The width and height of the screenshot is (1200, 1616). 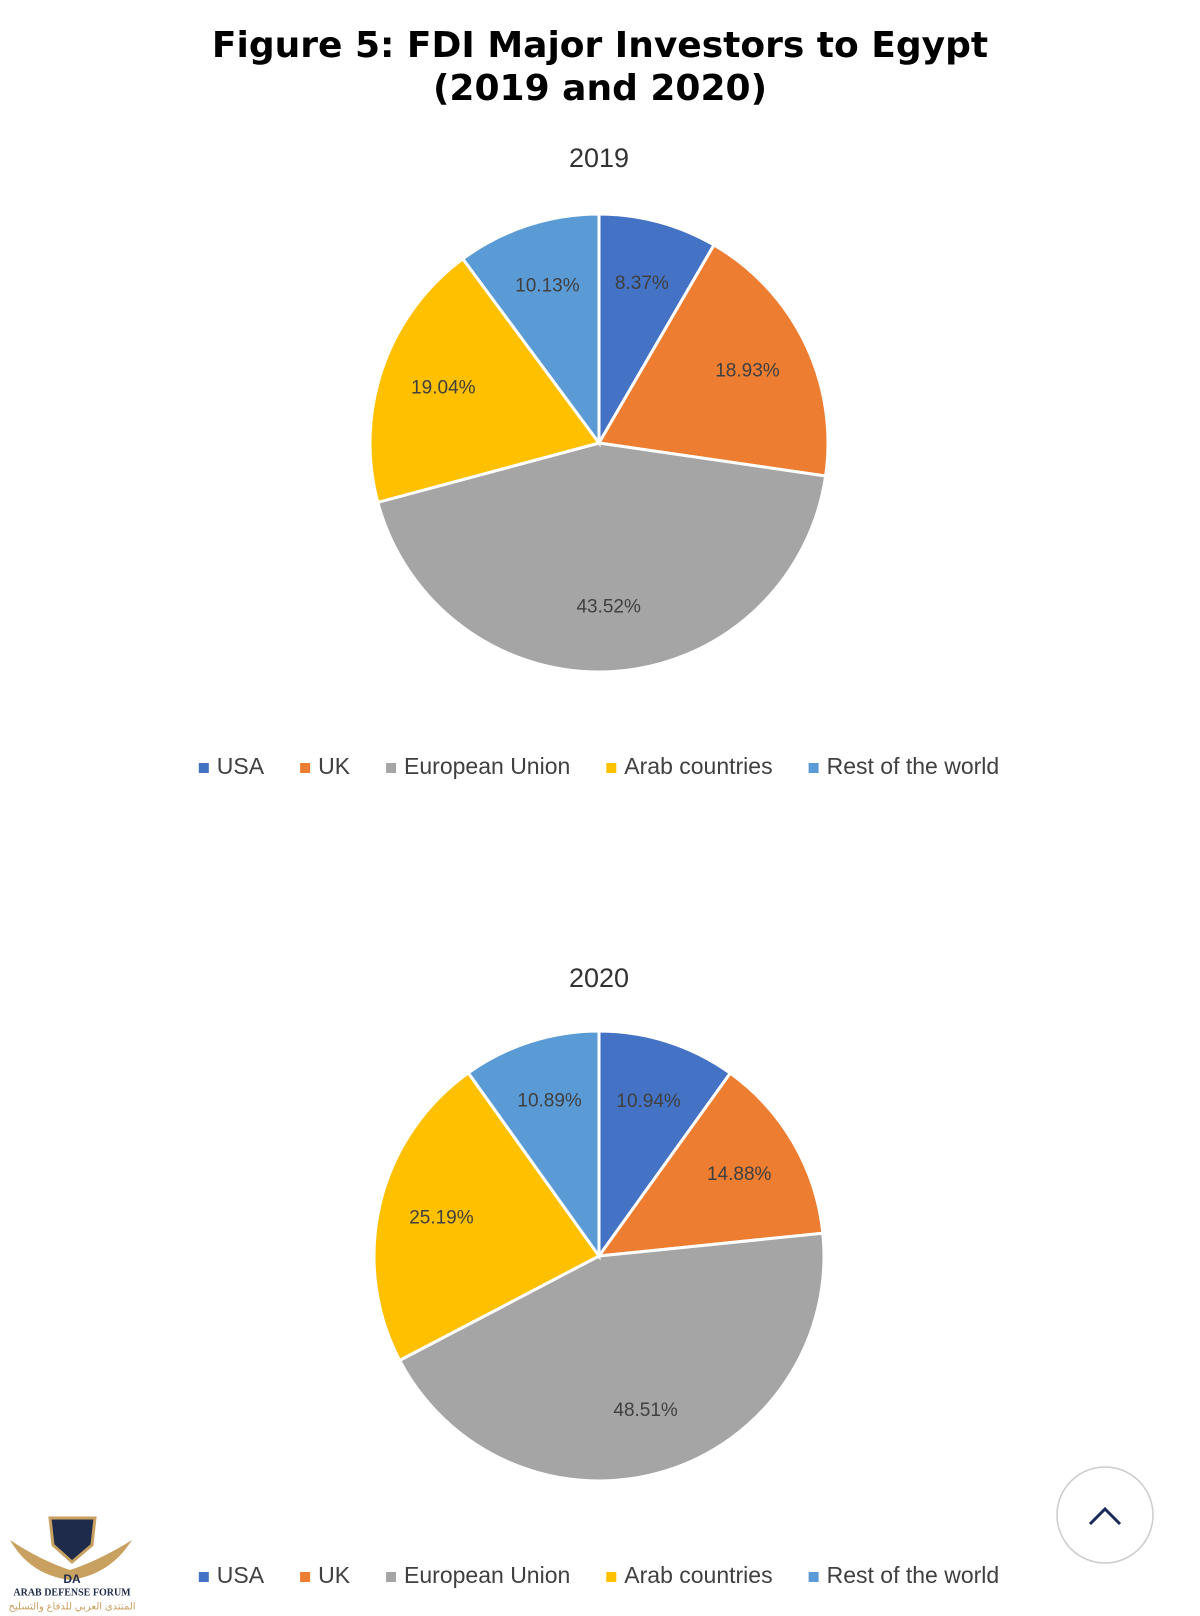 I want to click on chart-title: 2019, so click(x=599, y=158).